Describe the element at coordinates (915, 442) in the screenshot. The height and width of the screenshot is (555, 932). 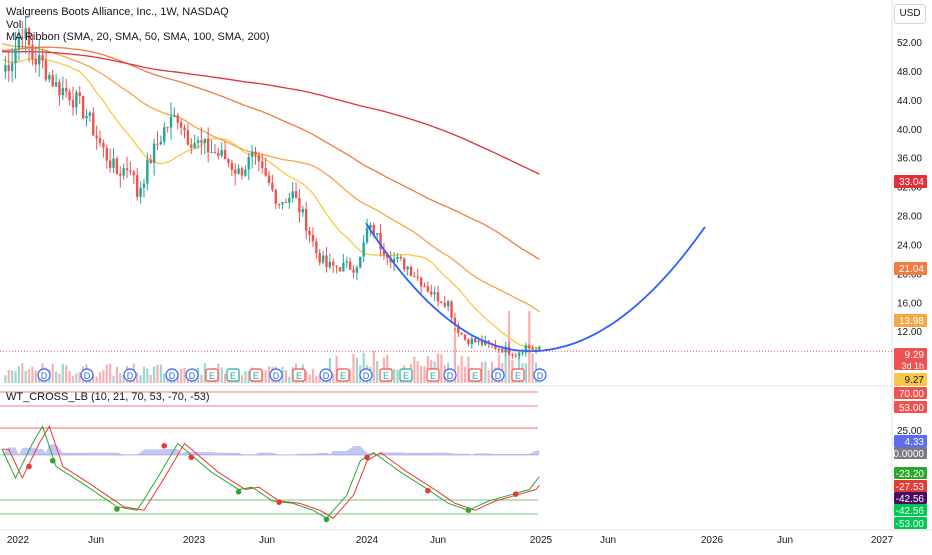
I see `osc-label-value: 4.33` at that location.